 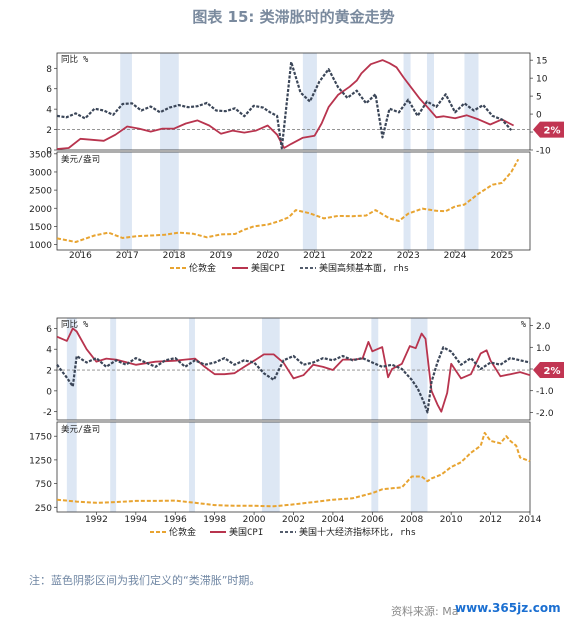 I want to click on c2-tick-label-x-2002: 2002, so click(x=293, y=520).